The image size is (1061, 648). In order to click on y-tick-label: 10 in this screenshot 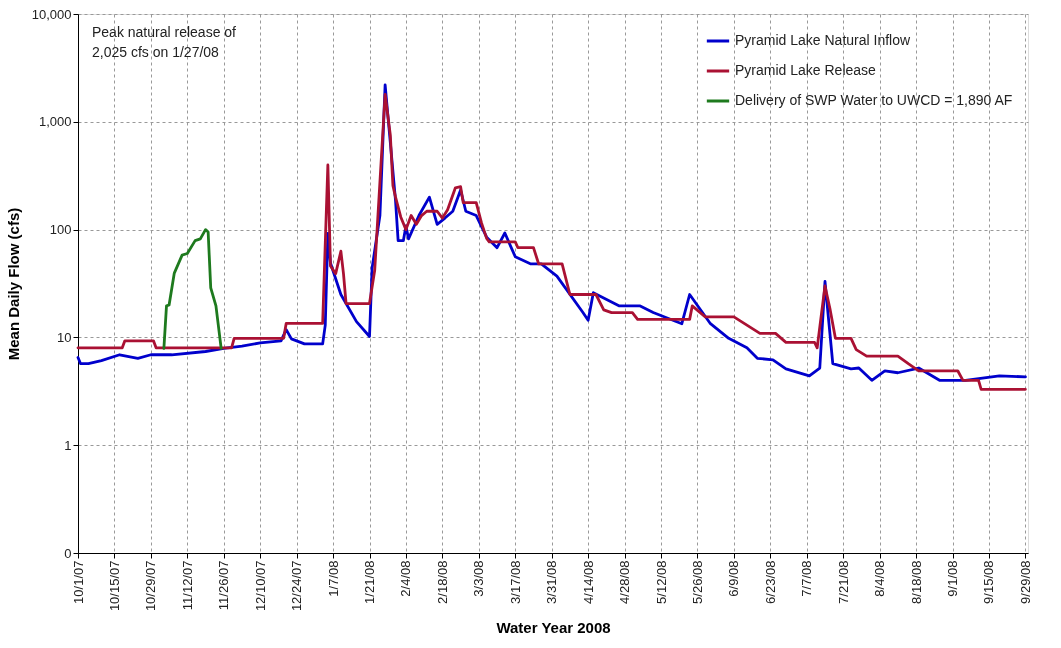, I will do `click(64, 337)`.